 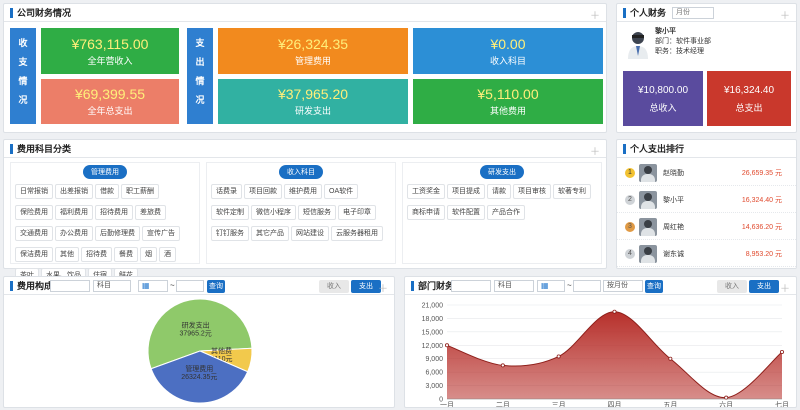 What do you see at coordinates (153, 286) in the screenshot?
I see `cost-date-start: ▦` at bounding box center [153, 286].